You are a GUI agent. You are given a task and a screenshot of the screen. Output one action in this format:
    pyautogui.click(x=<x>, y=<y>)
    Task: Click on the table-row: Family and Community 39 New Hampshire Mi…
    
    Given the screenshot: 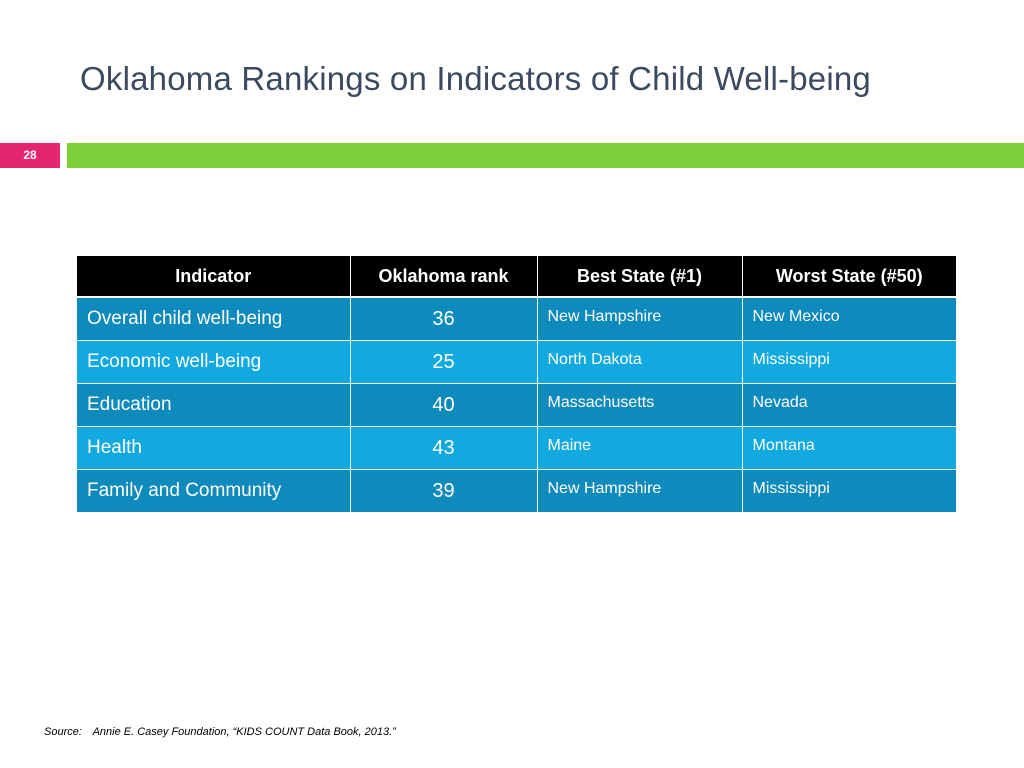 What is the action you would take?
    pyautogui.click(x=516, y=491)
    